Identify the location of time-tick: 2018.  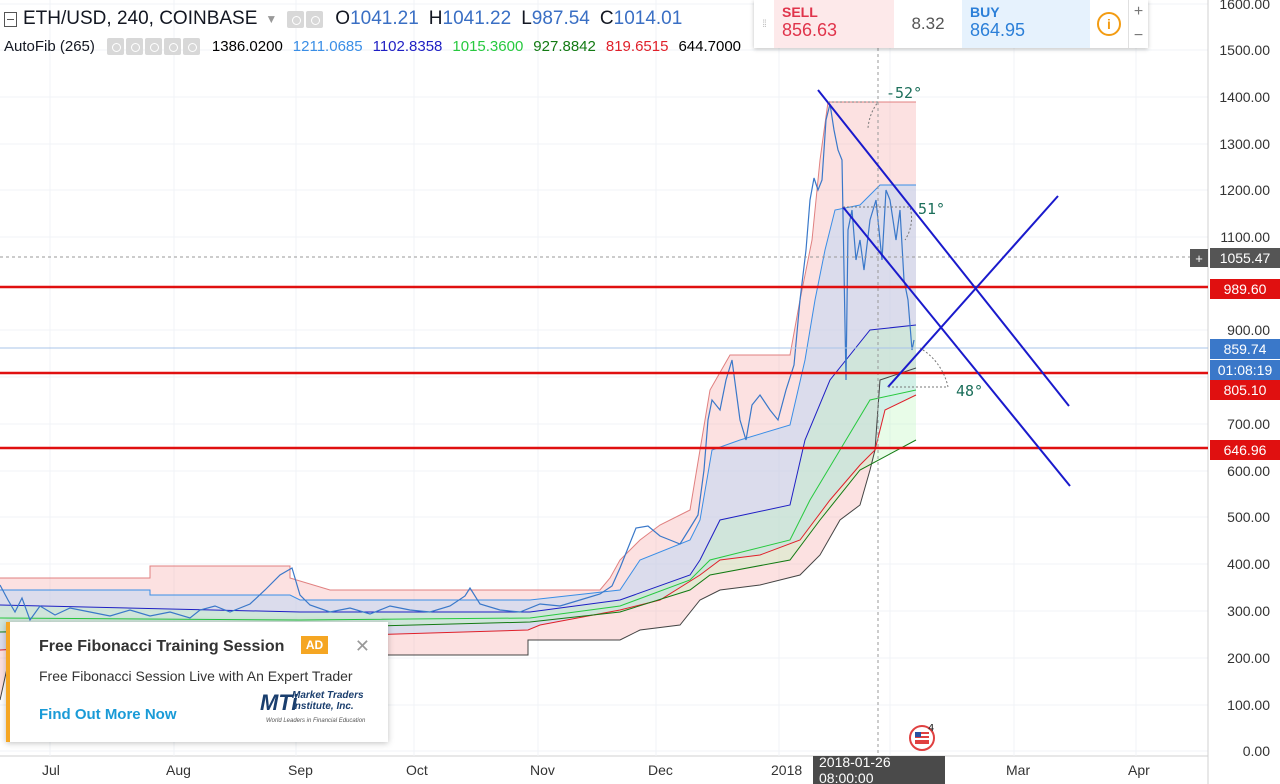
(787, 770).